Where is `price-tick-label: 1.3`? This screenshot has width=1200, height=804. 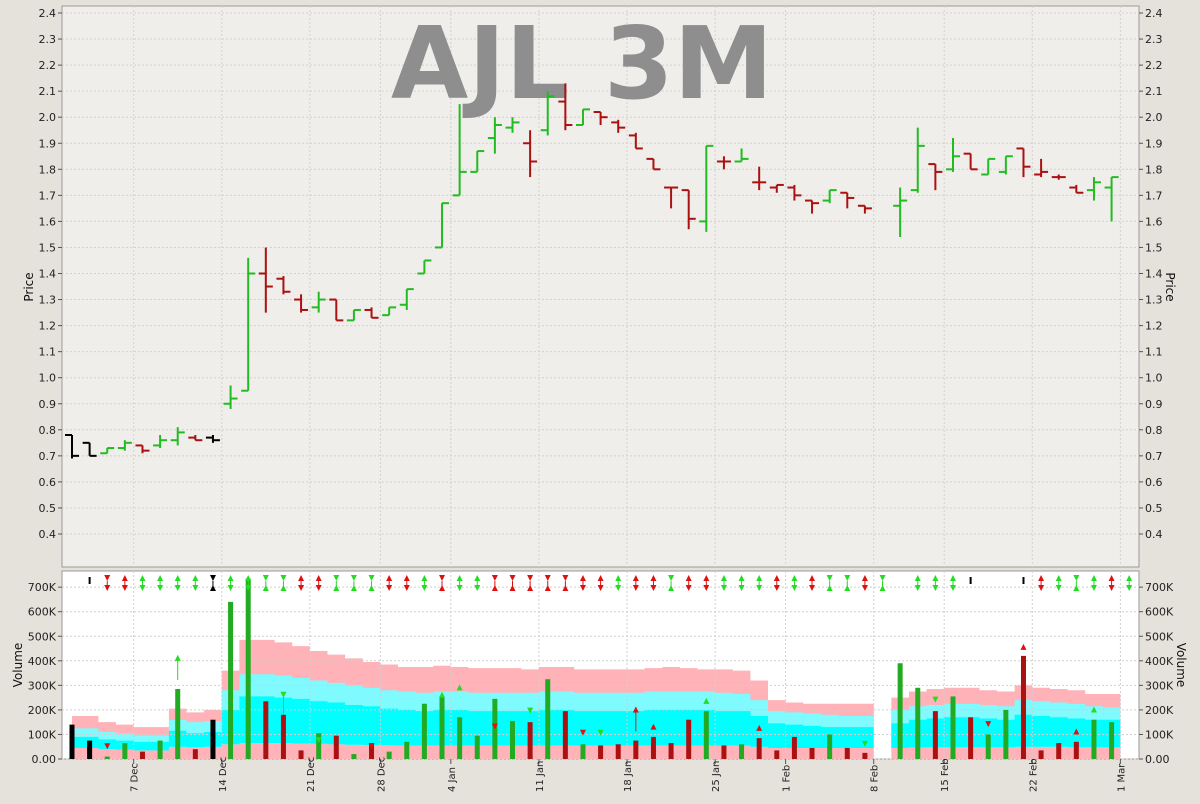
price-tick-label: 1.3 is located at coordinates (1154, 300).